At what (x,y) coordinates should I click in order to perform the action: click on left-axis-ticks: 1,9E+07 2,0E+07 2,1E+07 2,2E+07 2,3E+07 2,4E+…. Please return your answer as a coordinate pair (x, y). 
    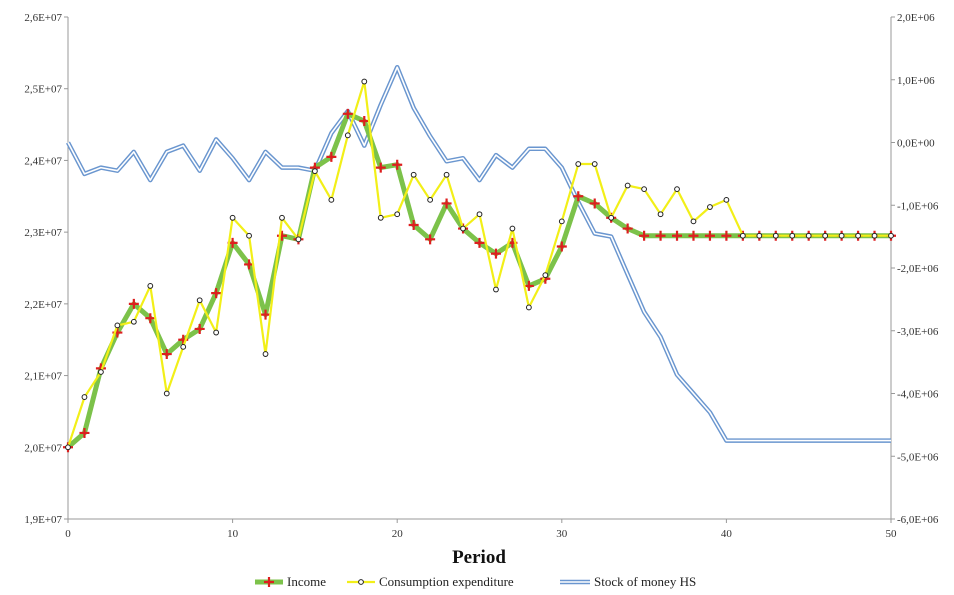
    Looking at the image, I should click on (46, 269).